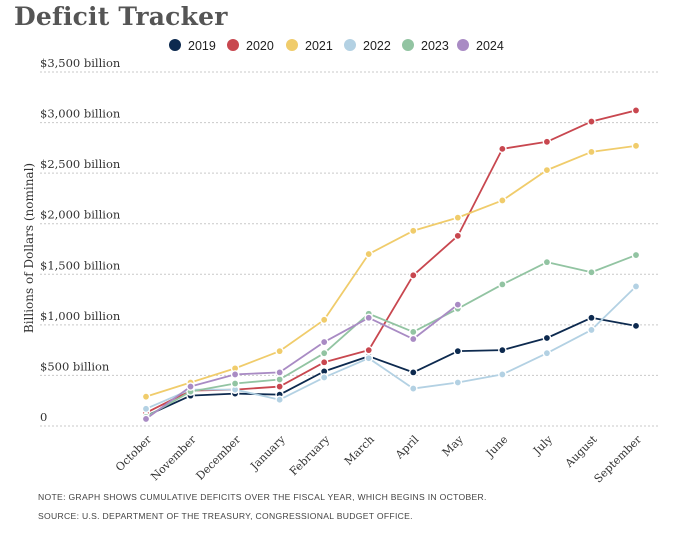 The width and height of the screenshot is (678, 549). Describe the element at coordinates (43, 417) in the screenshot. I see `y-tick-label: 0` at that location.